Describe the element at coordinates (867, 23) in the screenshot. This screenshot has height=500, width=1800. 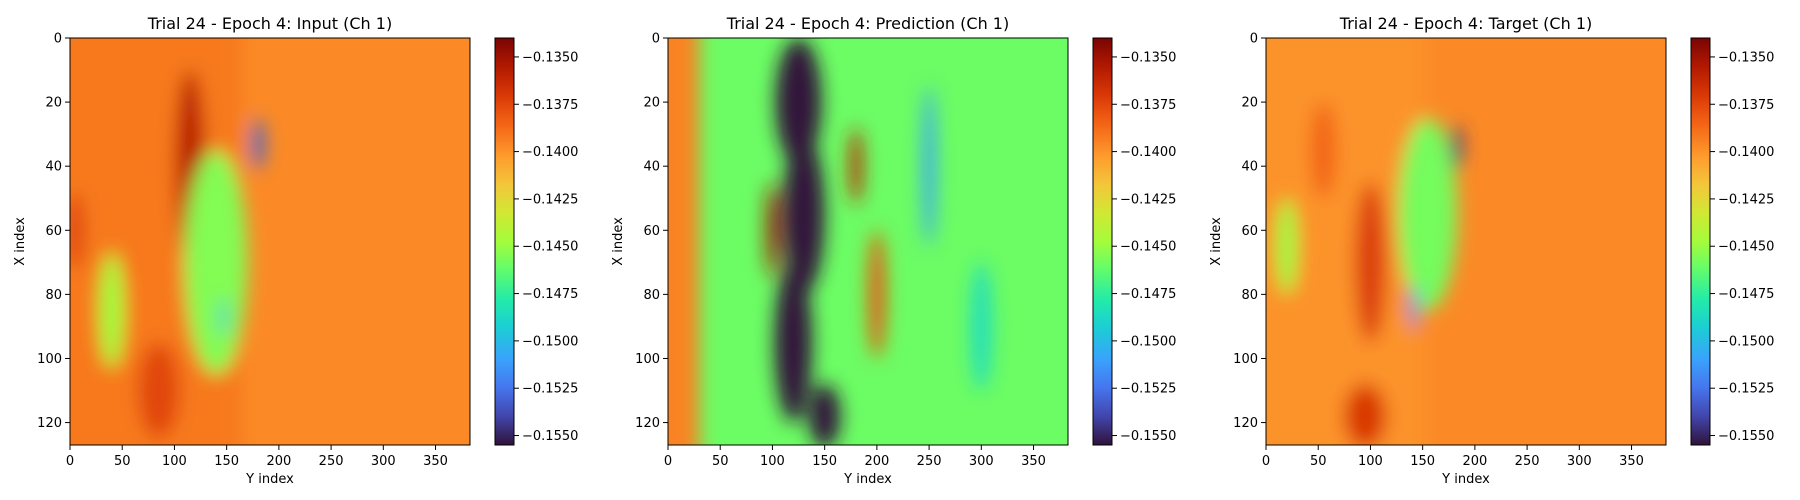
I see `chart-title: Trial 24 - Epoch 4: Prediction (Ch 1)` at that location.